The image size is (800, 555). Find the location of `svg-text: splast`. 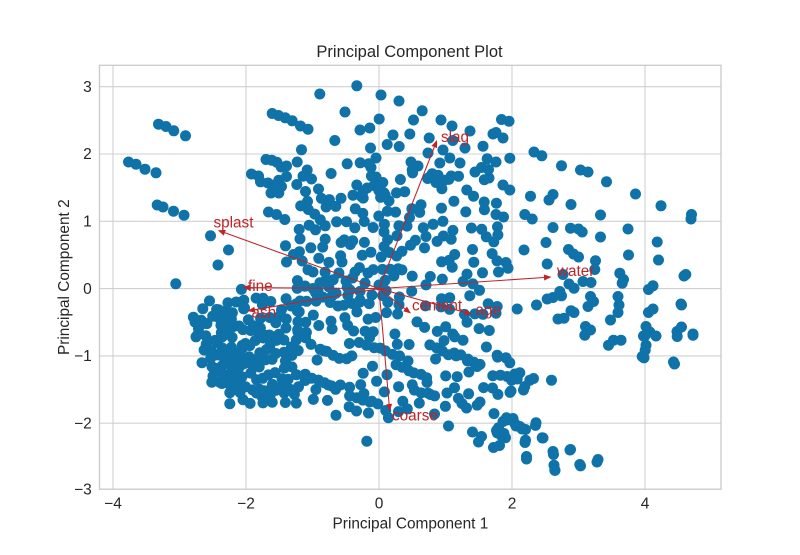

svg-text: splast is located at coordinates (234, 222).